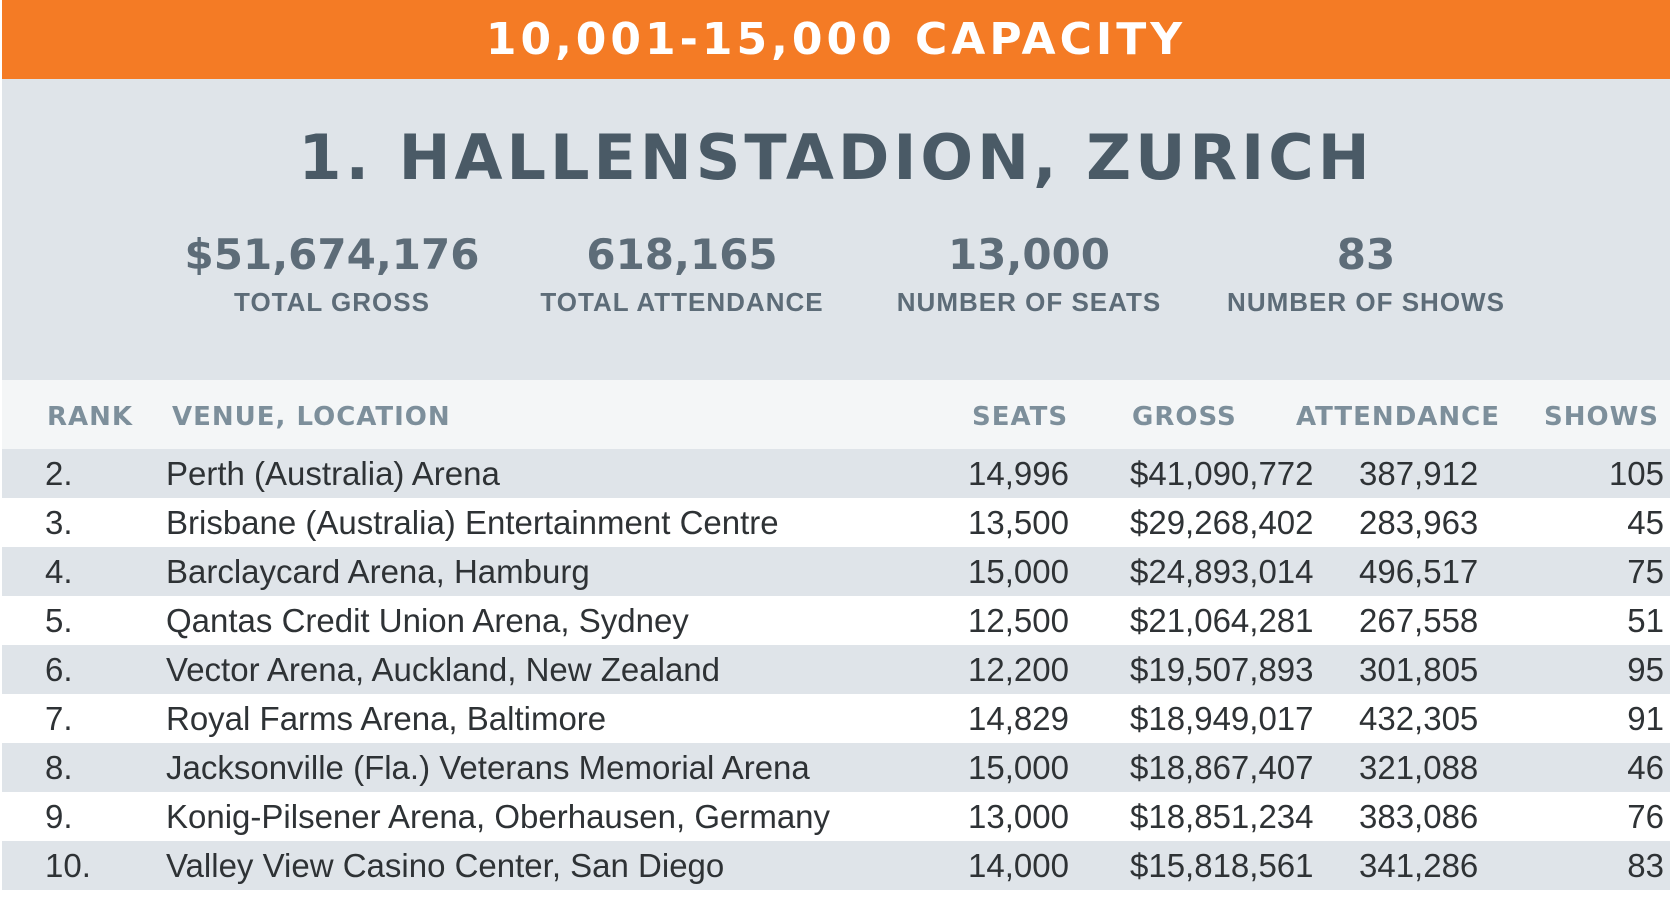 This screenshot has width=1672, height=898. Describe the element at coordinates (1222, 767) in the screenshot. I see `cell-gross: $18,867,407` at that location.